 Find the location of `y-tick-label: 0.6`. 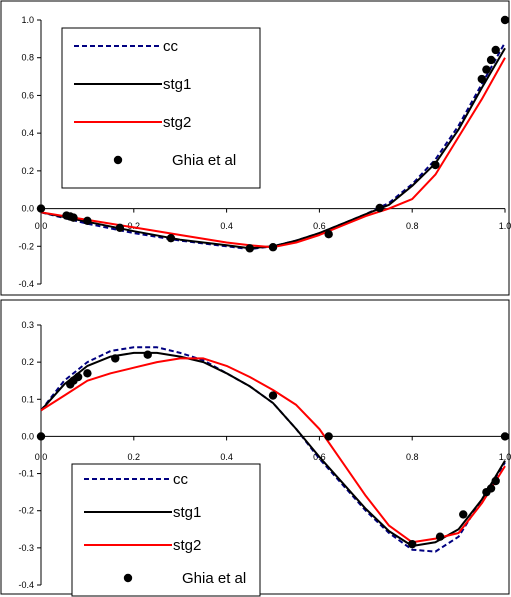

y-tick-label: 0.6 is located at coordinates (27, 95).